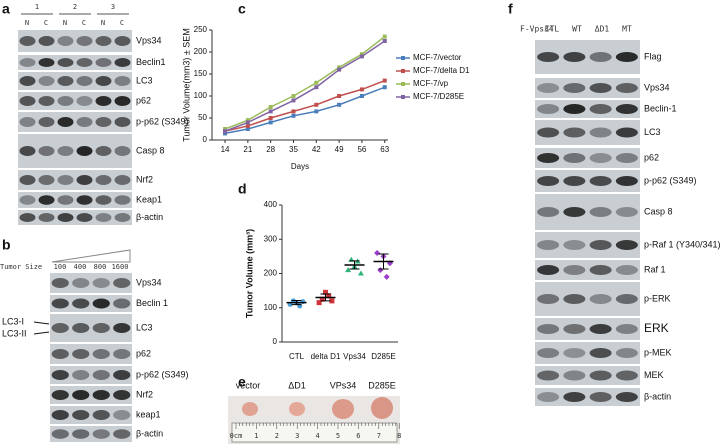 The width and height of the screenshot is (727, 445). Describe the element at coordinates (297, 385) in the screenshot. I see `photo-label: ΔD1` at that location.